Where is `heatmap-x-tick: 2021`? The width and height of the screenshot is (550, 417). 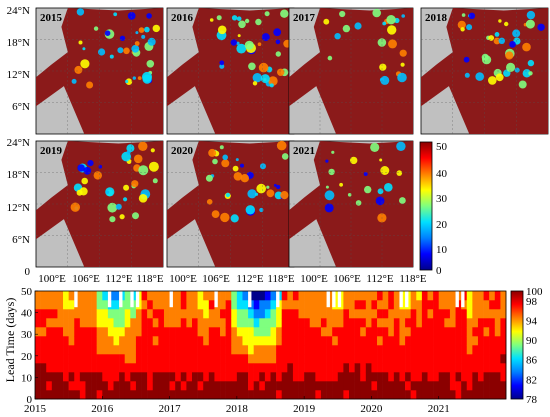 heatmap-x-tick: 2021 is located at coordinates (439, 409).